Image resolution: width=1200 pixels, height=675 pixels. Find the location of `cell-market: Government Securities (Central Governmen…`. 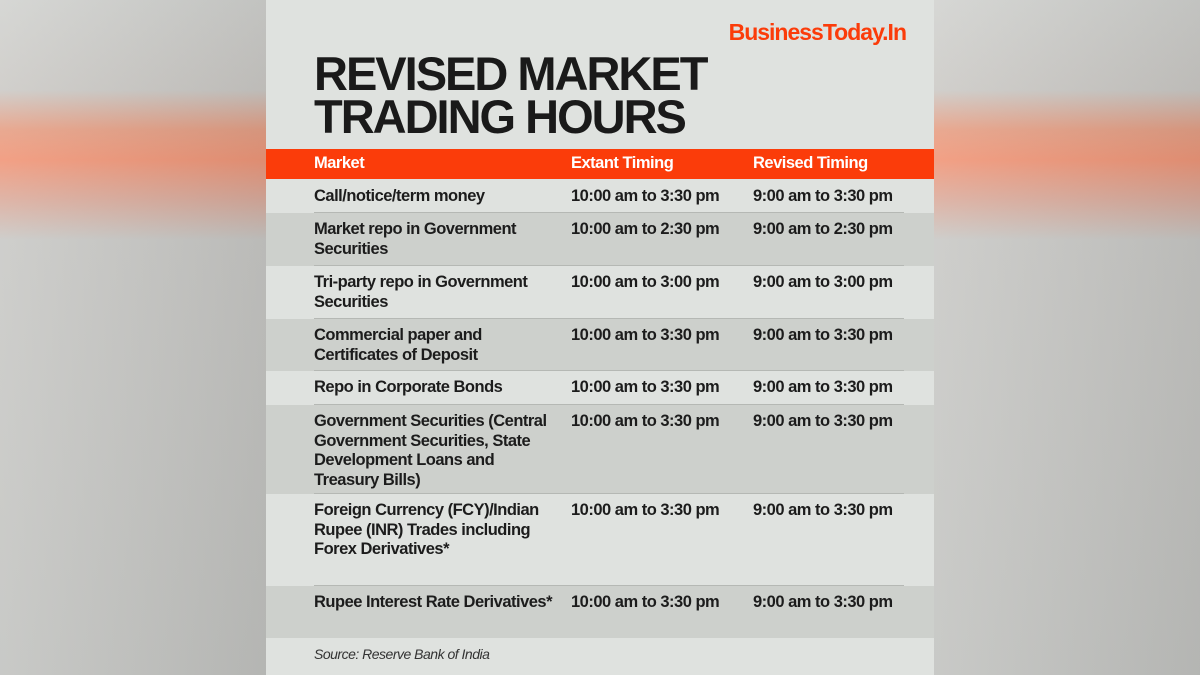

cell-market: Government Securities (Central Governmen… is located at coordinates (430, 450).